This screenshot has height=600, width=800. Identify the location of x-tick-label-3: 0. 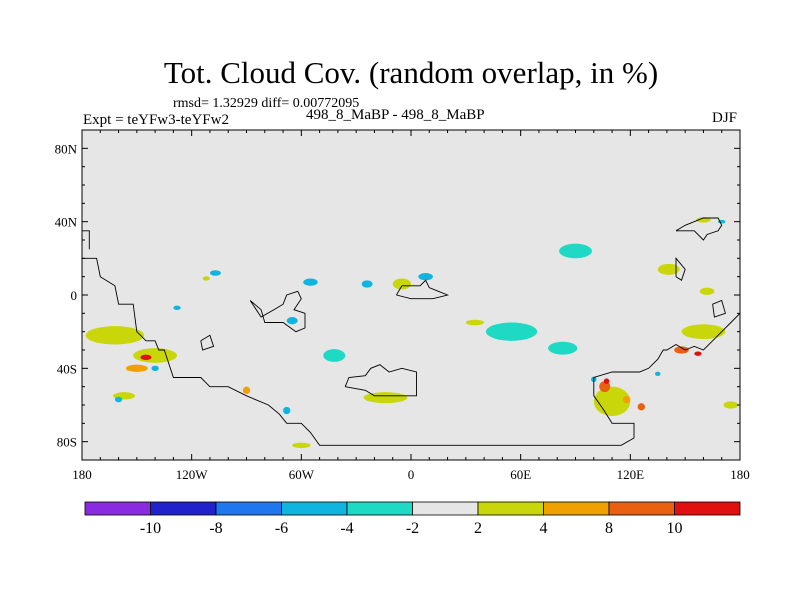
(411, 474).